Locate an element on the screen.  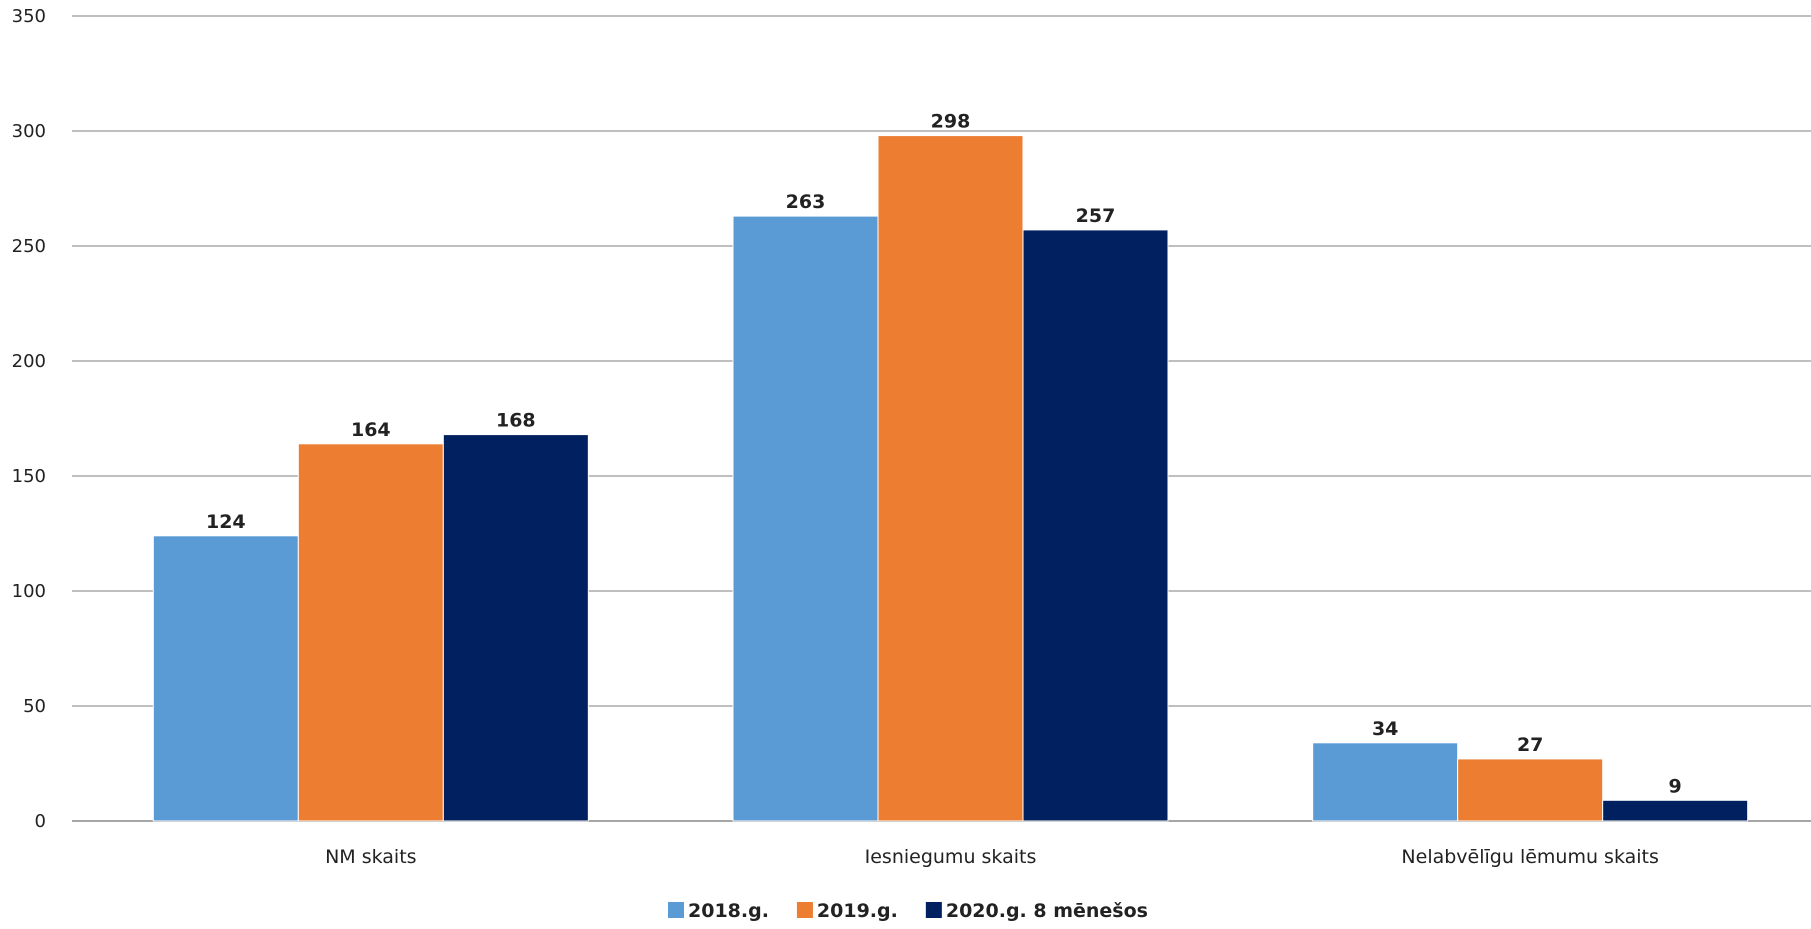
data-label: 298 is located at coordinates (951, 122).